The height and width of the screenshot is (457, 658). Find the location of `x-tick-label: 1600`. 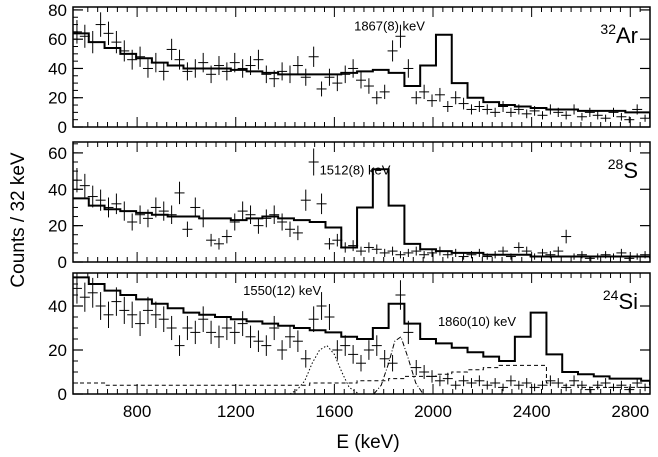

x-tick-label: 1600 is located at coordinates (334, 411).